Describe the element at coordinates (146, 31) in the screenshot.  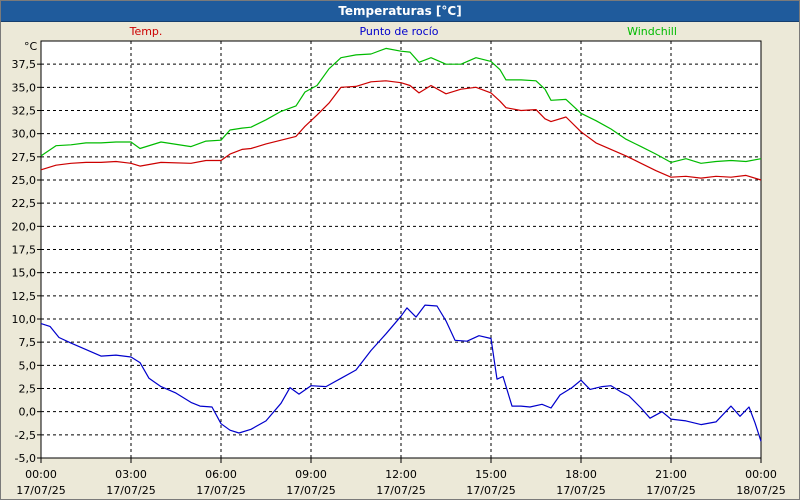
I see `legend-entry: Temp.` at that location.